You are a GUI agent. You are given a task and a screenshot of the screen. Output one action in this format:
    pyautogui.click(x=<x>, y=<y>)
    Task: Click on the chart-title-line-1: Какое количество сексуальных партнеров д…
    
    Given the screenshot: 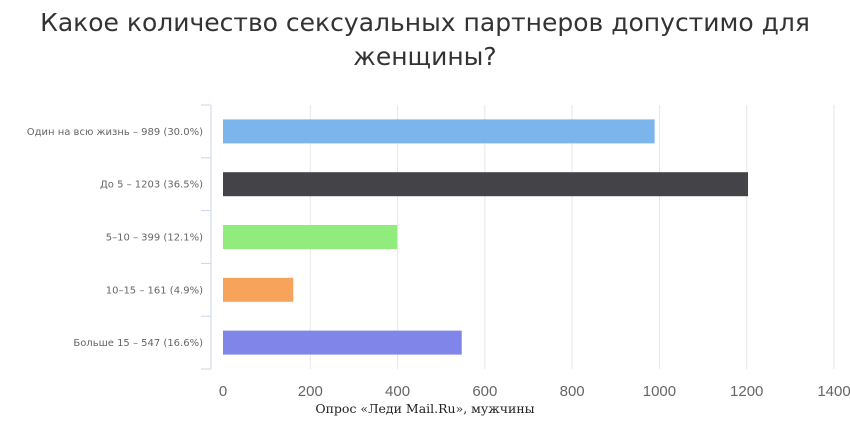 What is the action you would take?
    pyautogui.click(x=425, y=22)
    